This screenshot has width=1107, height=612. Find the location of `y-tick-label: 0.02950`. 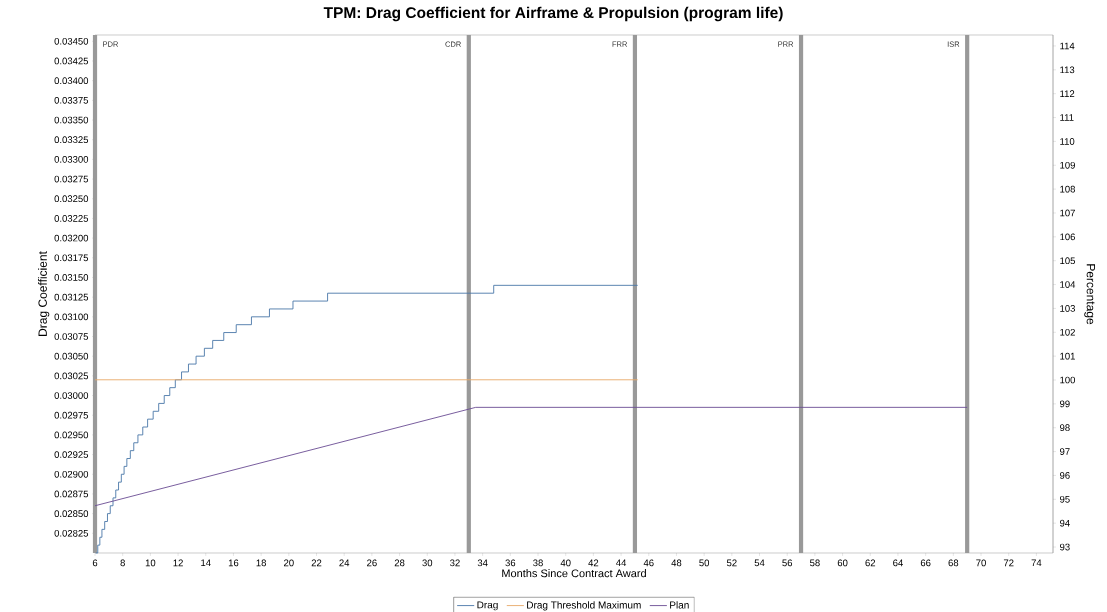

y-tick-label: 0.02950 is located at coordinates (71, 435).